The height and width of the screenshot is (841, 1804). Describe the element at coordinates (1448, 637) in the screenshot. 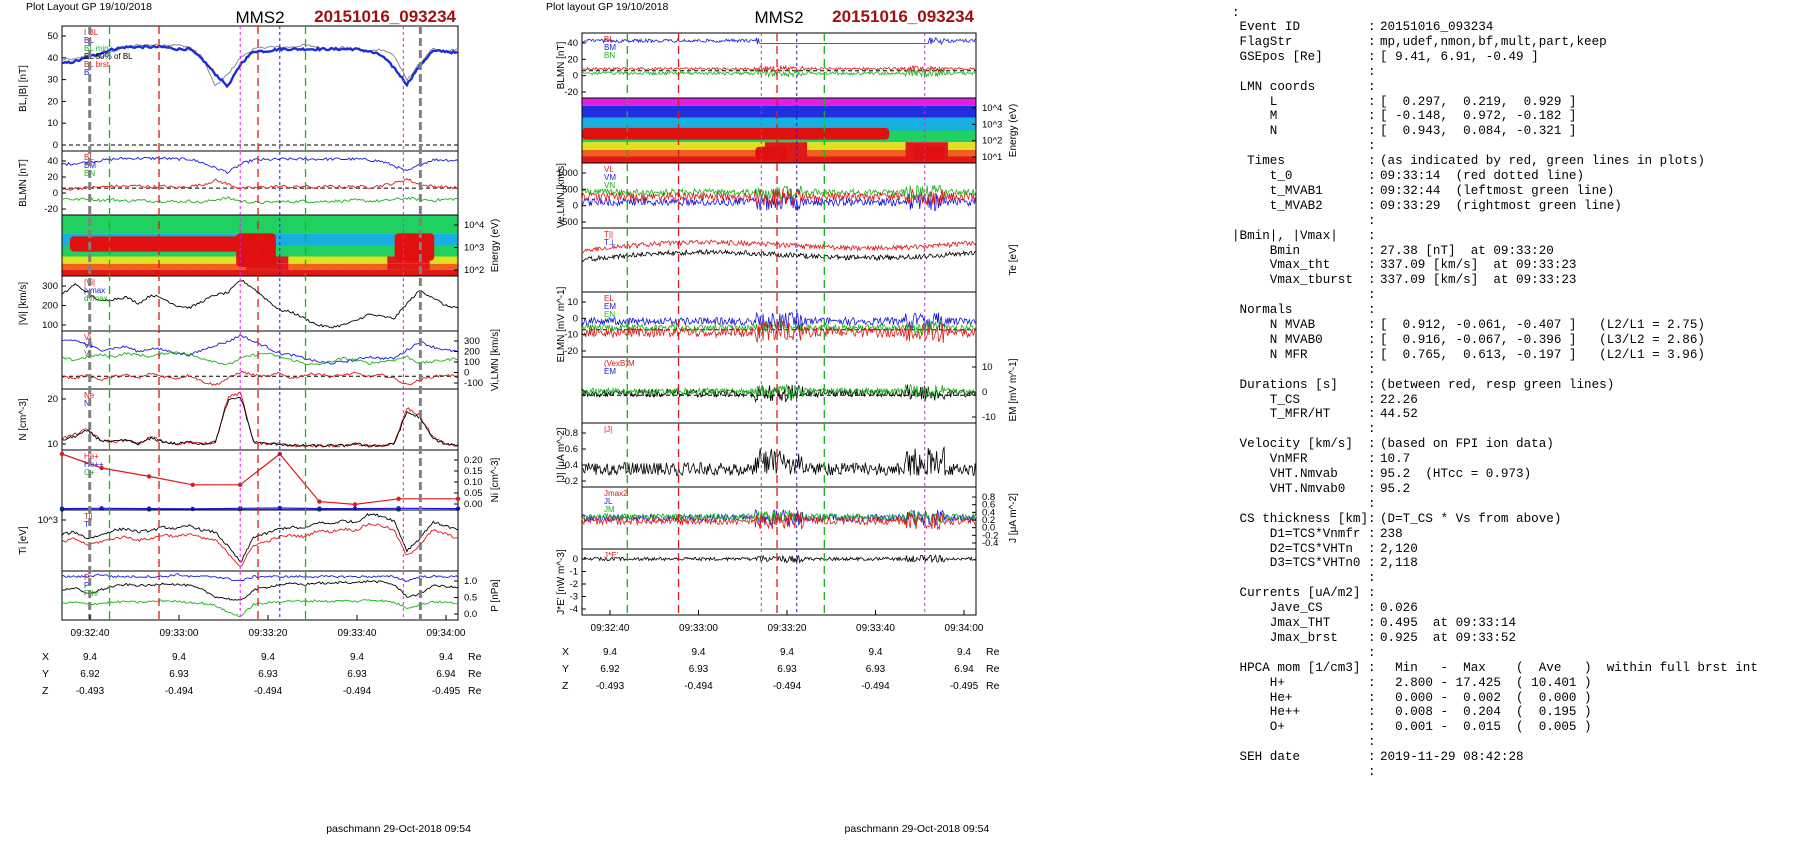

I see `summary-value: 0.925 at 09:33:52` at that location.